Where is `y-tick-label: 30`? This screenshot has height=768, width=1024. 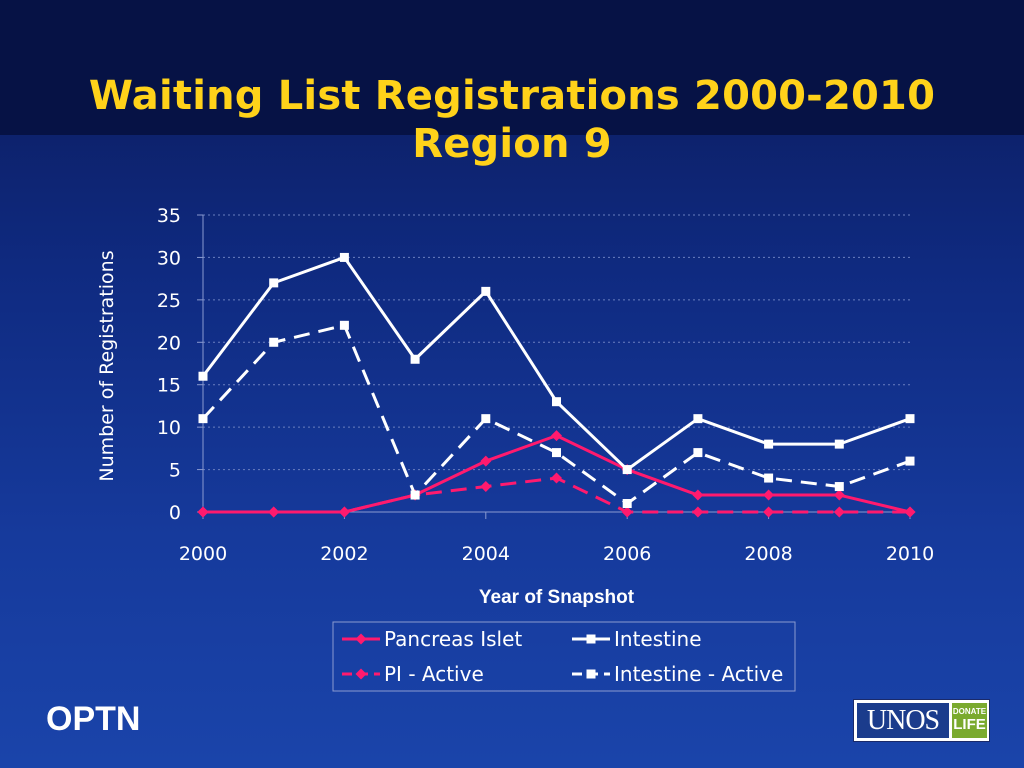 y-tick-label: 30 is located at coordinates (169, 258).